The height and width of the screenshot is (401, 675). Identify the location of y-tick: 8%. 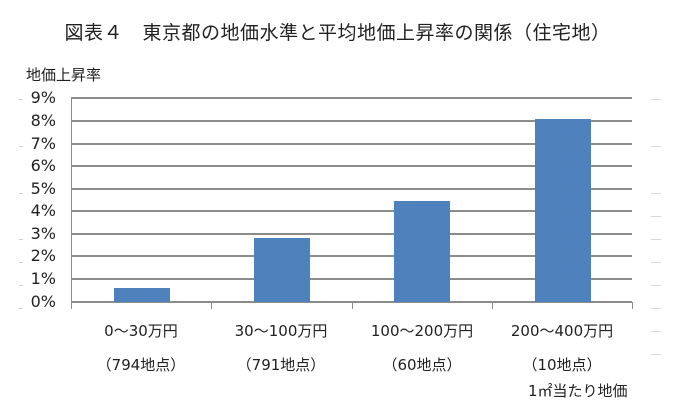
(43, 120).